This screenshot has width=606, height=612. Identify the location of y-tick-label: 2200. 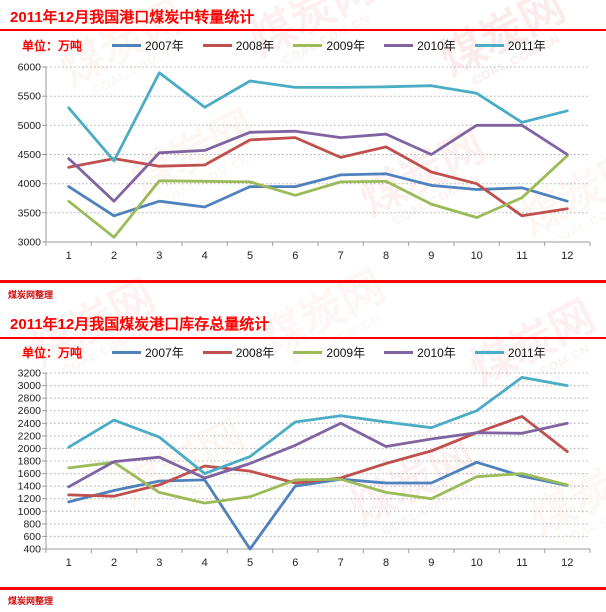
(30, 436).